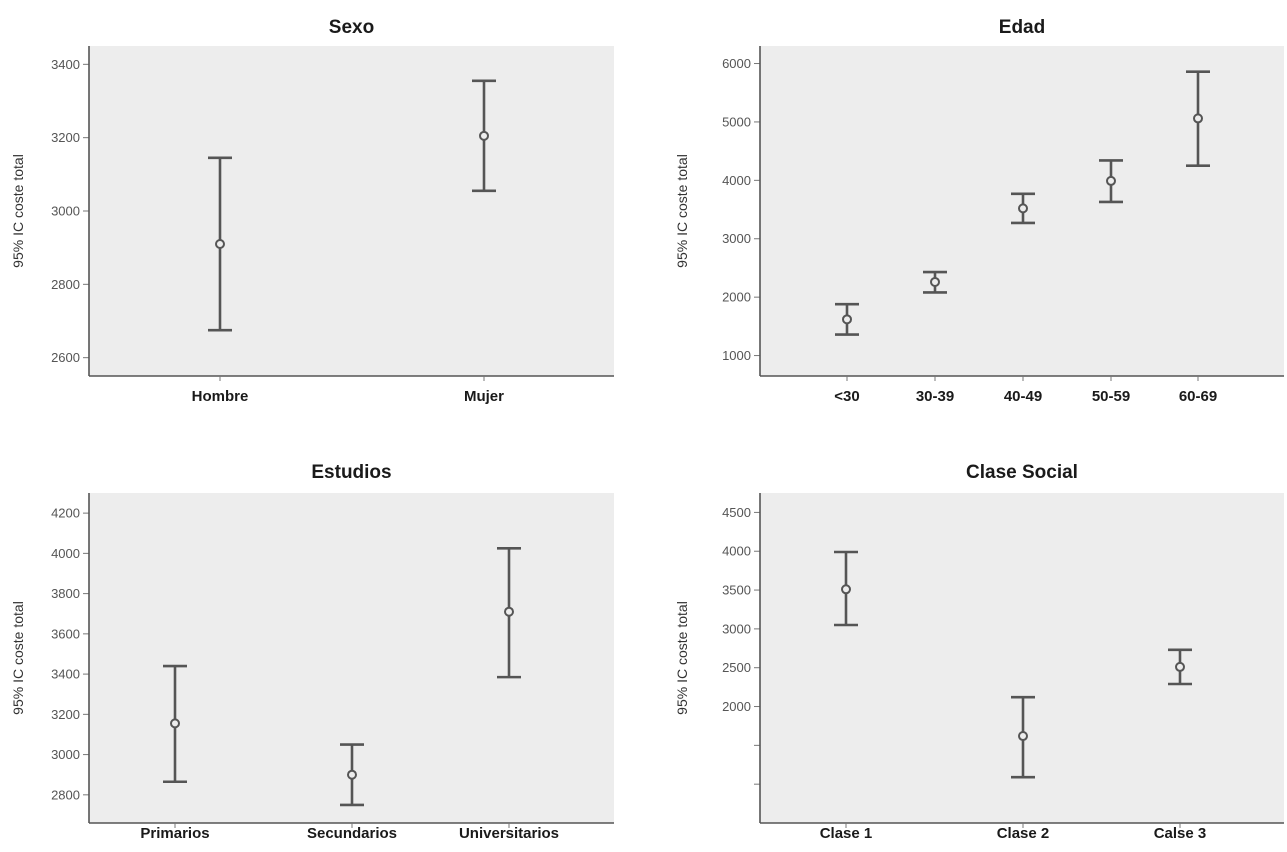  I want to click on x-tick-label: Universitarios, so click(509, 833).